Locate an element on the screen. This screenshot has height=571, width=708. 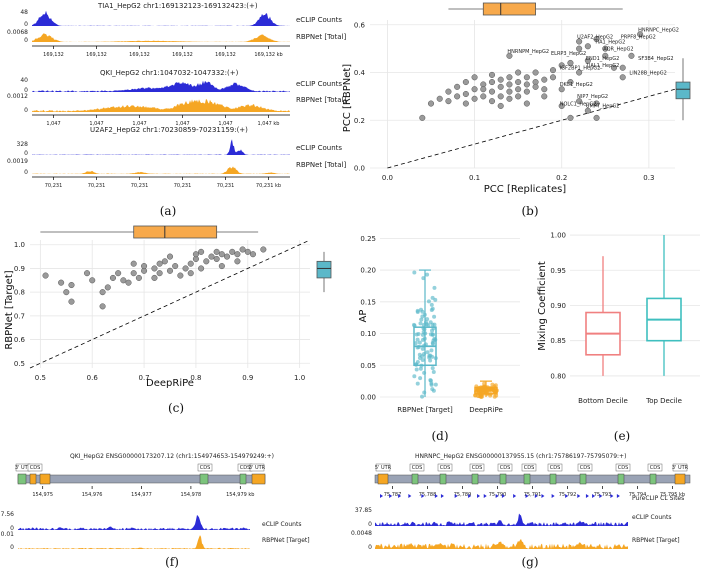
track3-eclip-label: eCLIP Counts is located at coordinates (319, 148).